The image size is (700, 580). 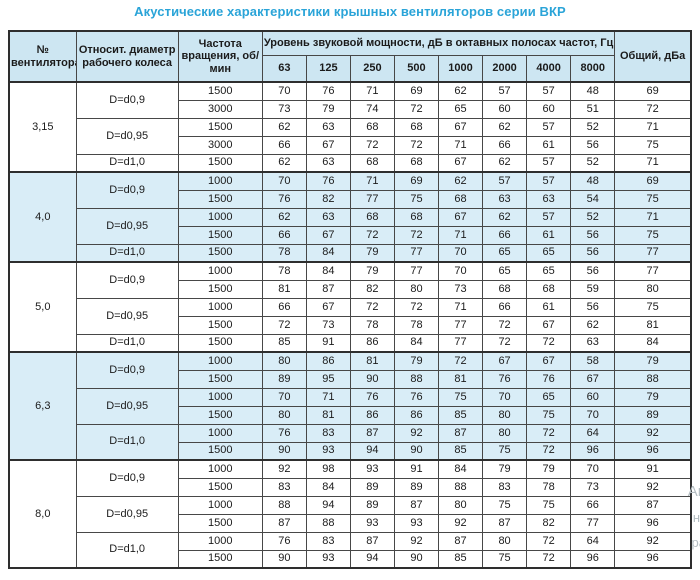 I want to click on level-cell: 98, so click(x=328, y=469).